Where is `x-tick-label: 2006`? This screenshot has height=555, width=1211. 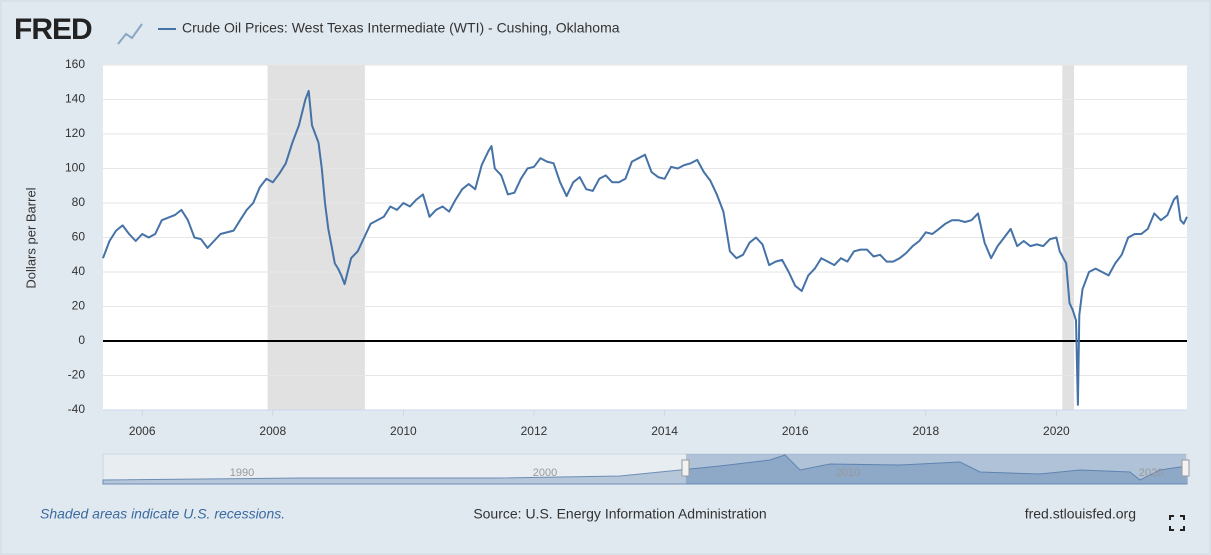
x-tick-label: 2006 is located at coordinates (142, 431).